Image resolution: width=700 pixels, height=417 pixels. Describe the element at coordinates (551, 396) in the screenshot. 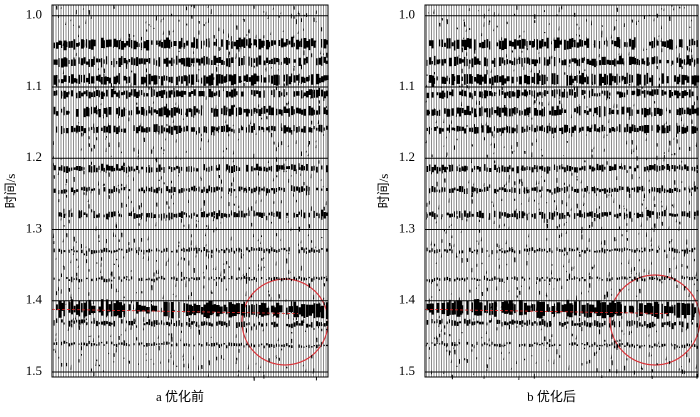

I see `panel-caption: b 优化后` at that location.